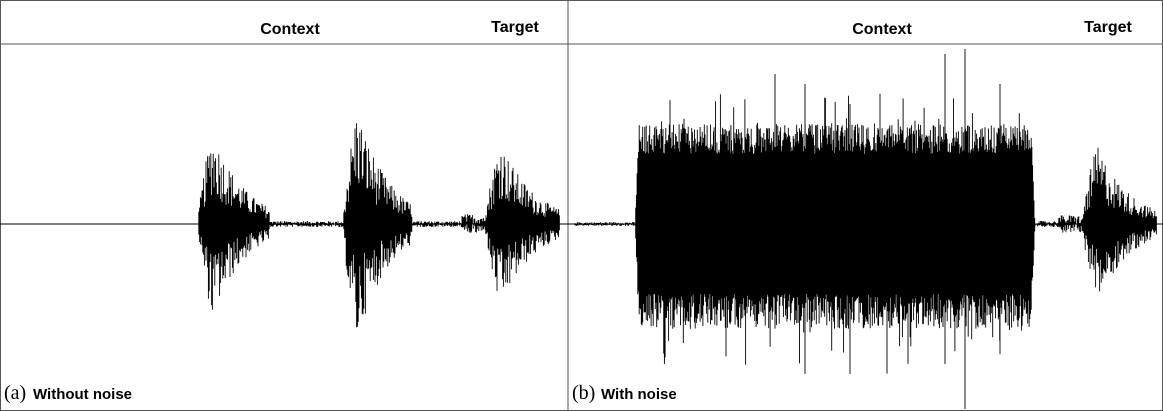  I want to click on caption-text: Without noise, so click(82, 394).